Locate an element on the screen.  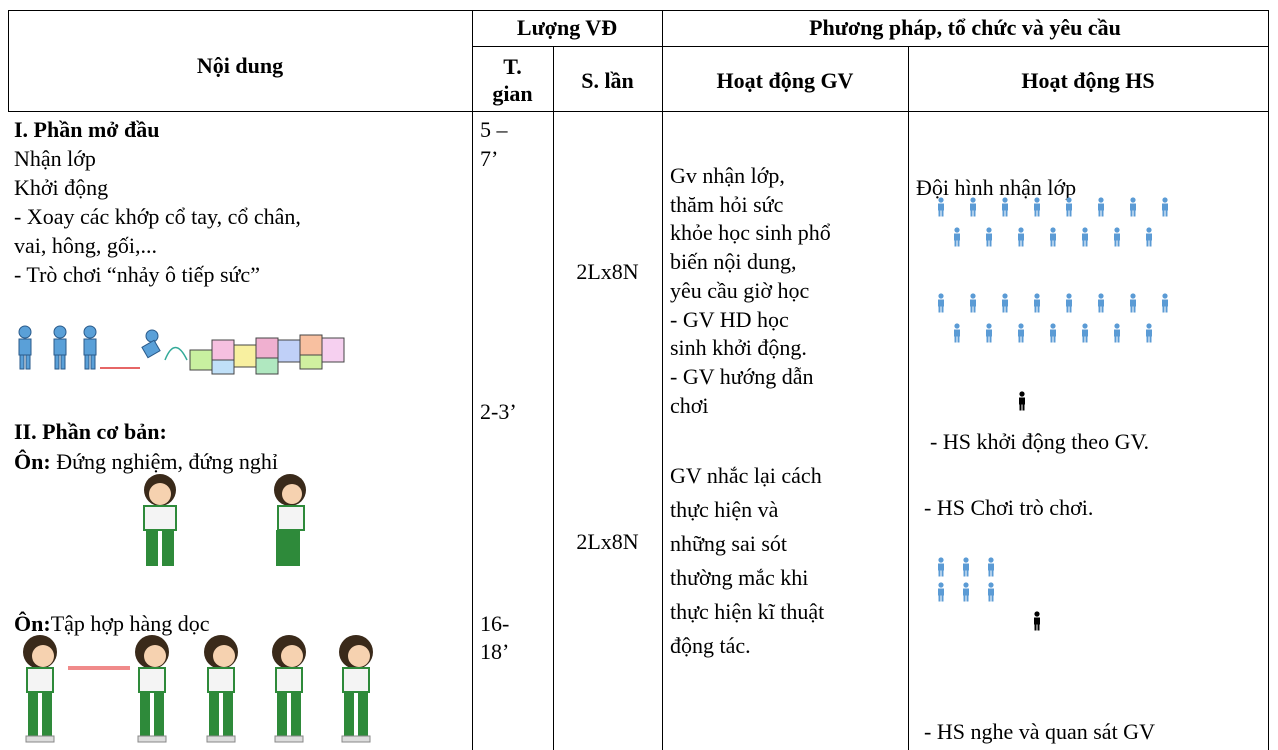
time: 16- is located at coordinates (495, 623).